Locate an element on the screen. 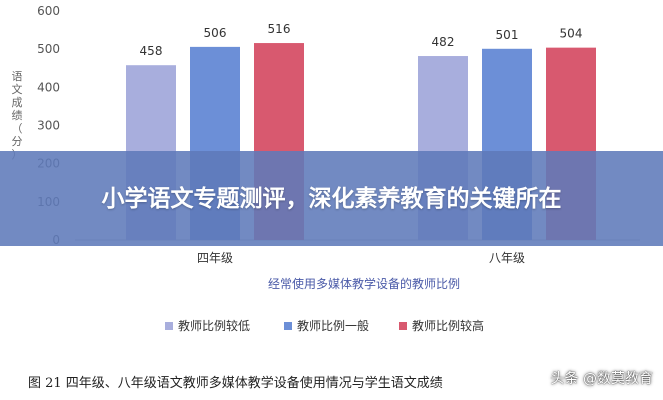  y-axis-label: 语文成绩（分） is located at coordinates (17, 115).